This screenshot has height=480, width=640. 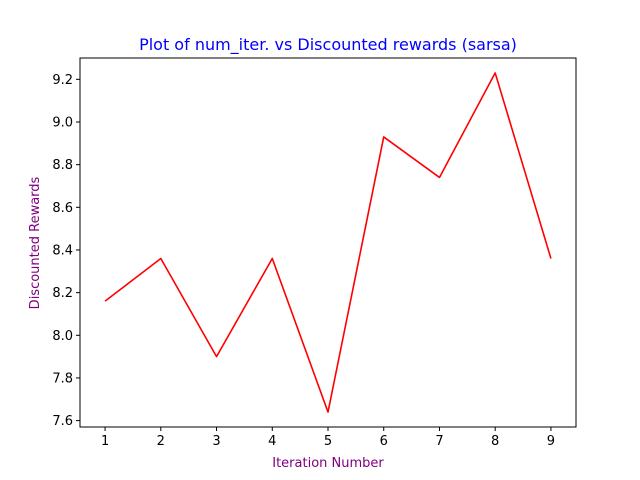 I want to click on y-tick-label: 7.8, so click(x=62, y=378).